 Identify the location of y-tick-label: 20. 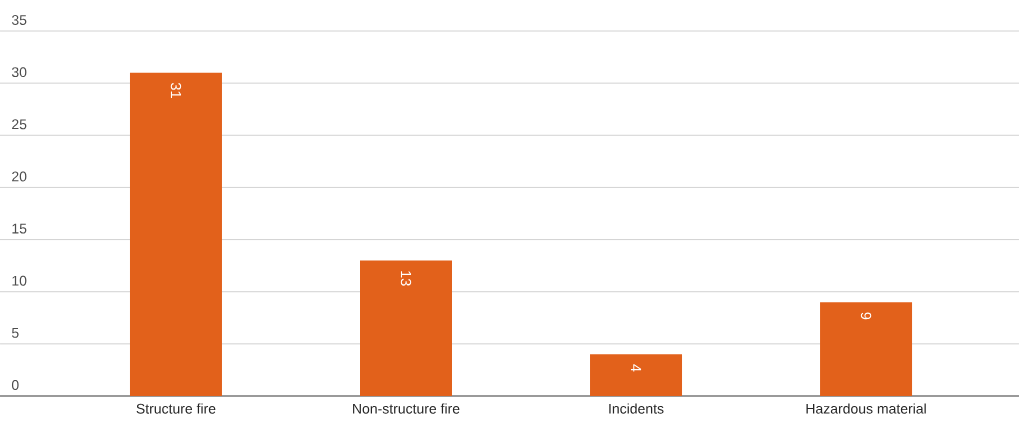
(19, 176).